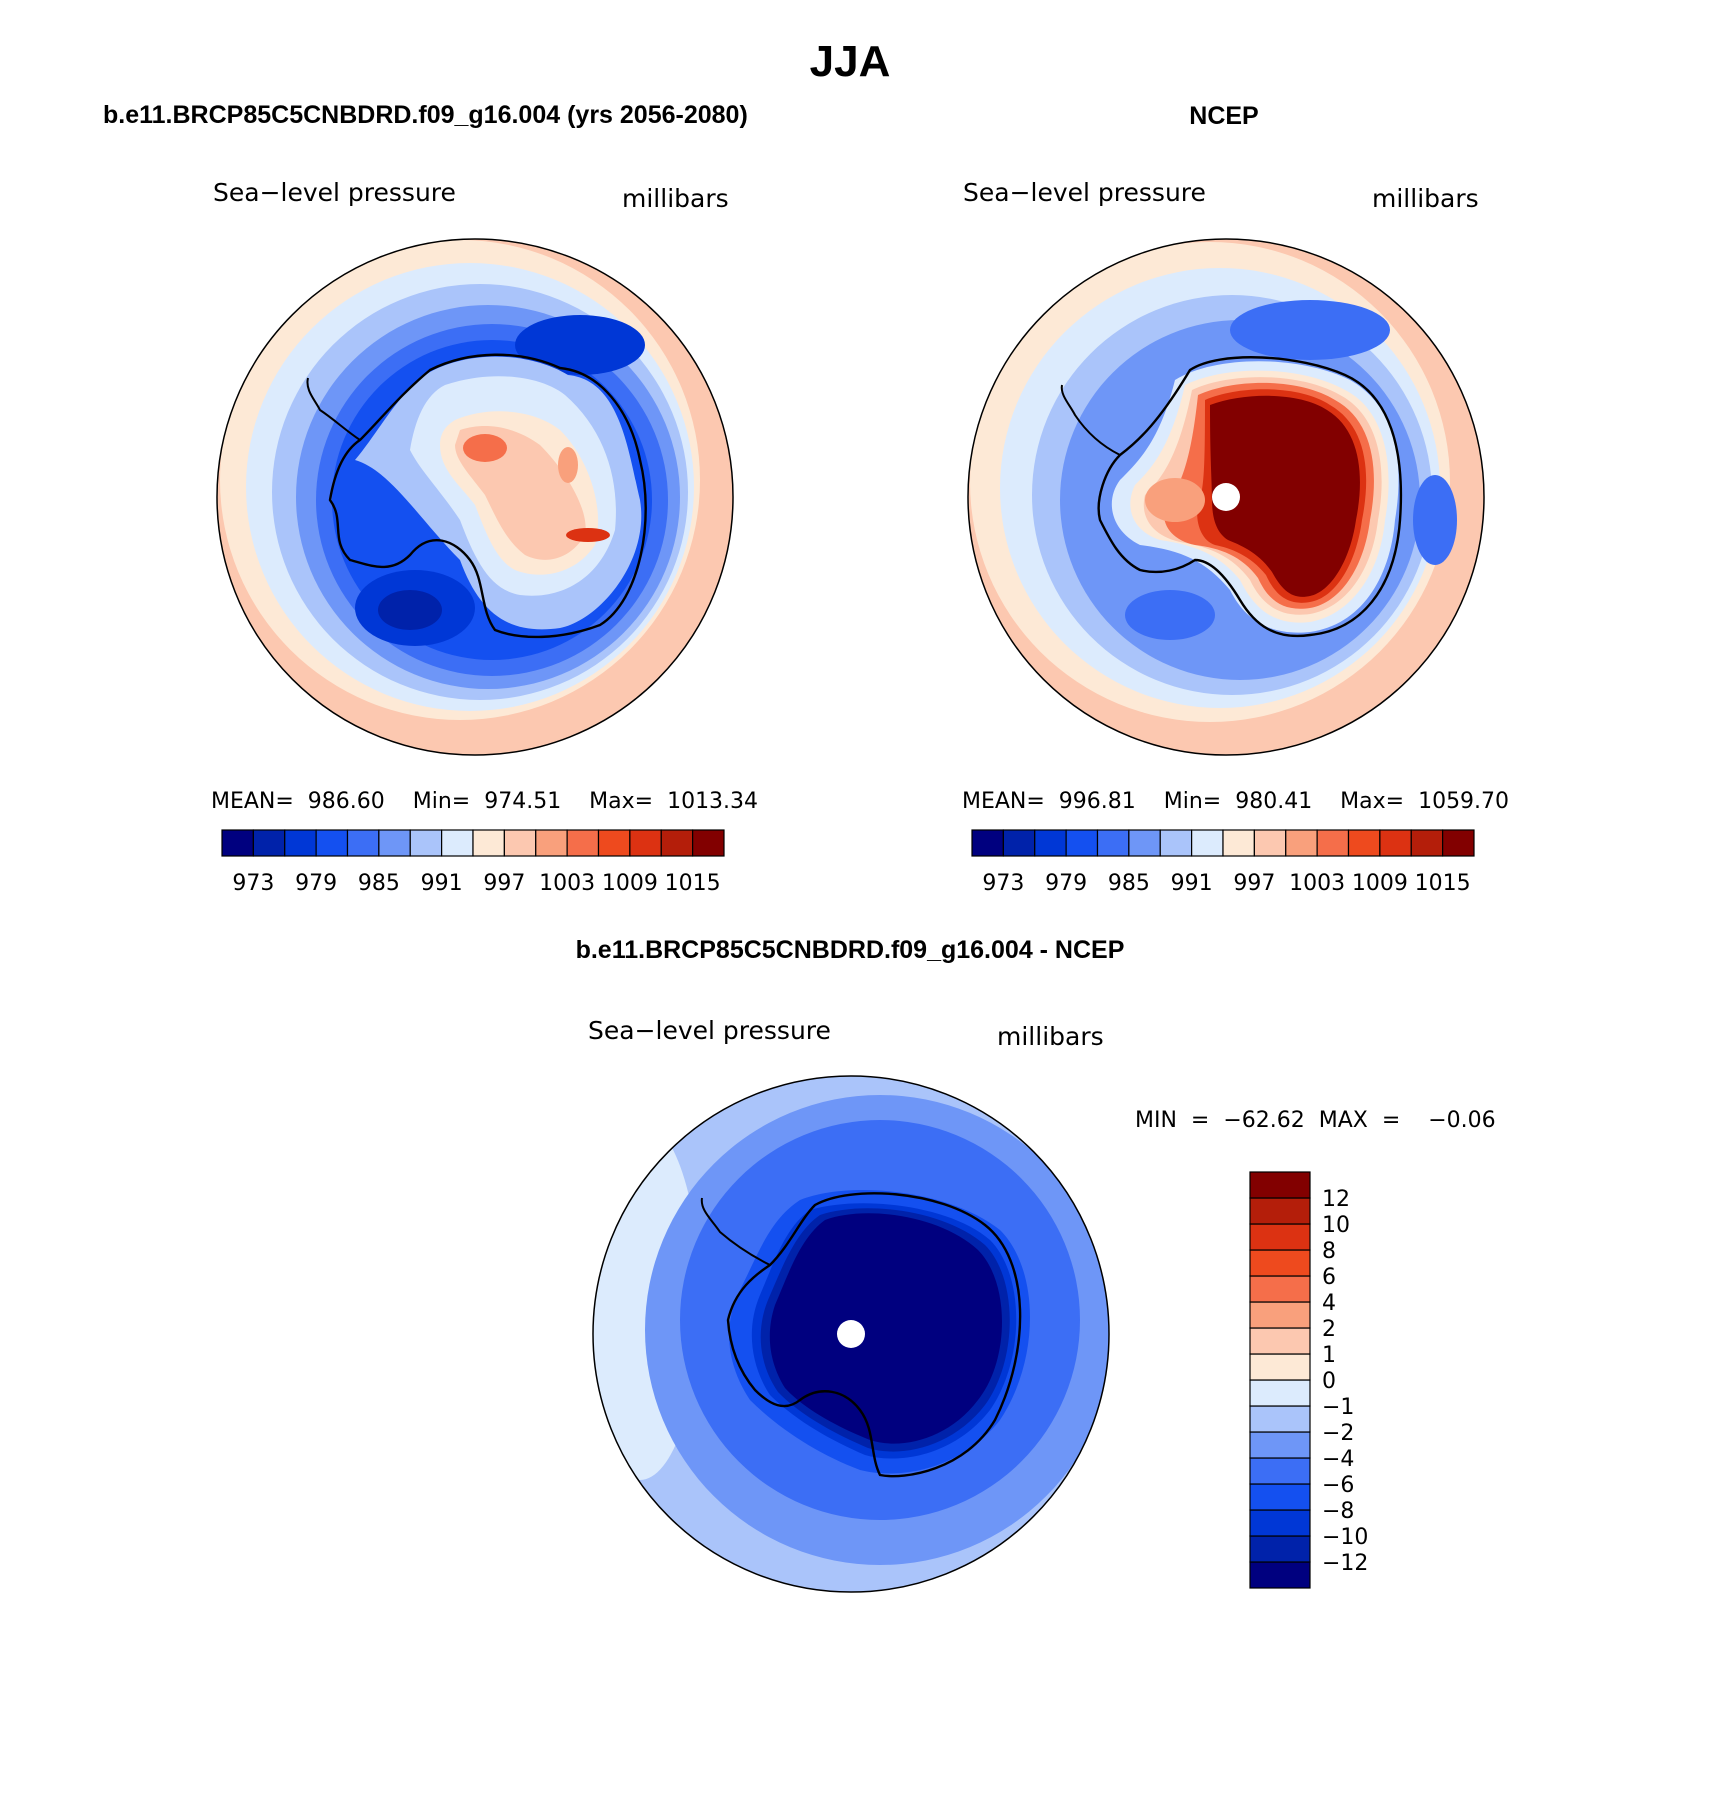 The width and height of the screenshot is (1710, 1806). I want to click on panel-model-variable: Sea−level pressure, so click(334, 192).